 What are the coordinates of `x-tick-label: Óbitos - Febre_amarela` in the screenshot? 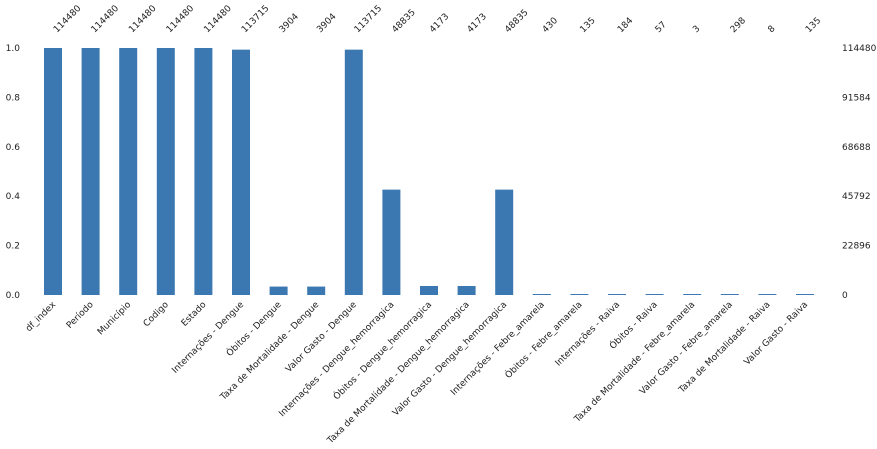 It's located at (543, 340).